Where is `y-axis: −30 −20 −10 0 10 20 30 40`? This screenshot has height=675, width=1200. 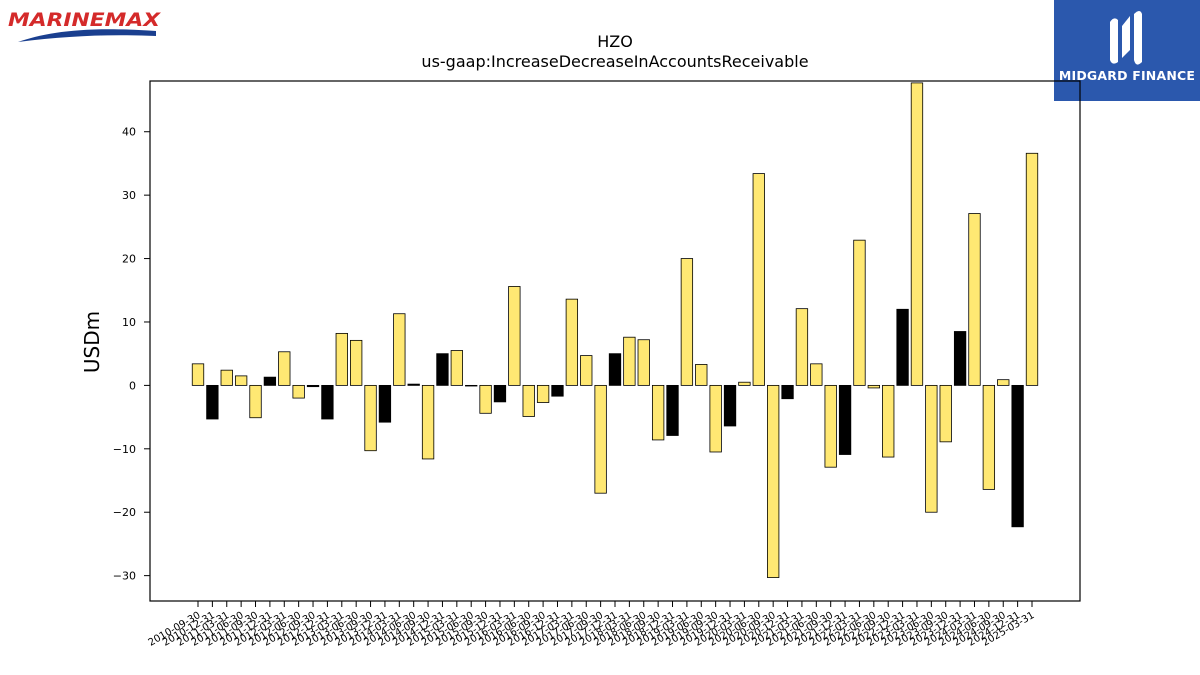 y-axis: −30 −20 −10 0 10 20 30 40 is located at coordinates (131, 354).